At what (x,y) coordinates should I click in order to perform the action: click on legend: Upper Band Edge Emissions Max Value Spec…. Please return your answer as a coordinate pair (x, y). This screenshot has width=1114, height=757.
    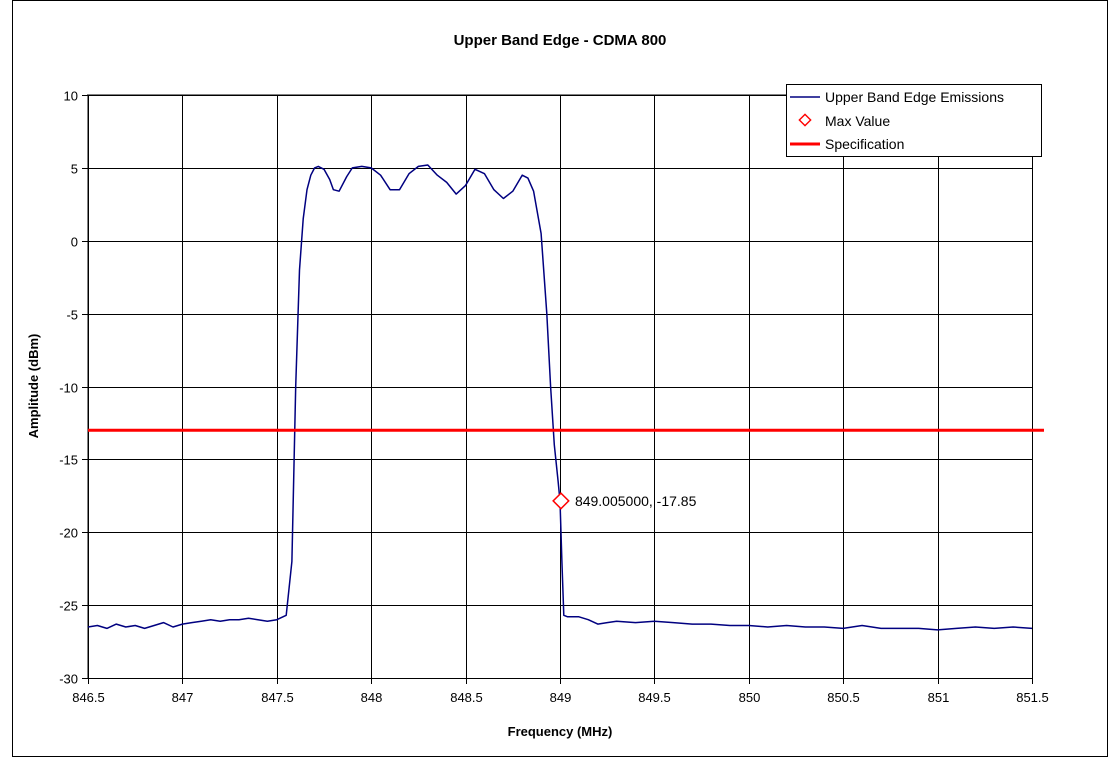
    Looking at the image, I should click on (914, 120).